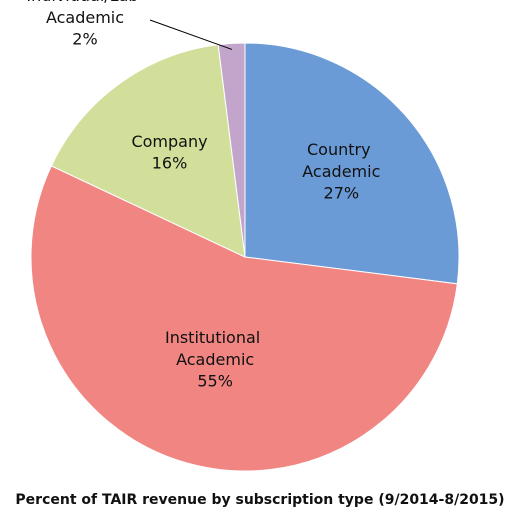  What do you see at coordinates (215, 347) in the screenshot?
I see `slice-label: Institutional Academic` at bounding box center [215, 347].